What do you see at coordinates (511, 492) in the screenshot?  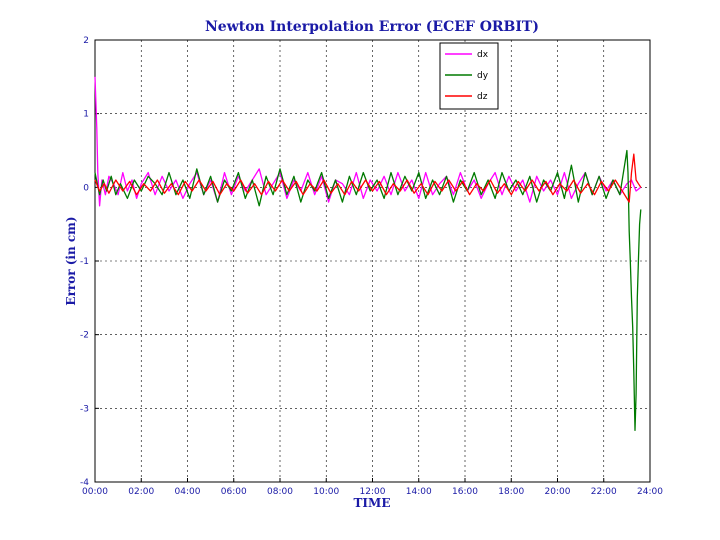 I see `x-tick-label: 18:00` at bounding box center [511, 492].